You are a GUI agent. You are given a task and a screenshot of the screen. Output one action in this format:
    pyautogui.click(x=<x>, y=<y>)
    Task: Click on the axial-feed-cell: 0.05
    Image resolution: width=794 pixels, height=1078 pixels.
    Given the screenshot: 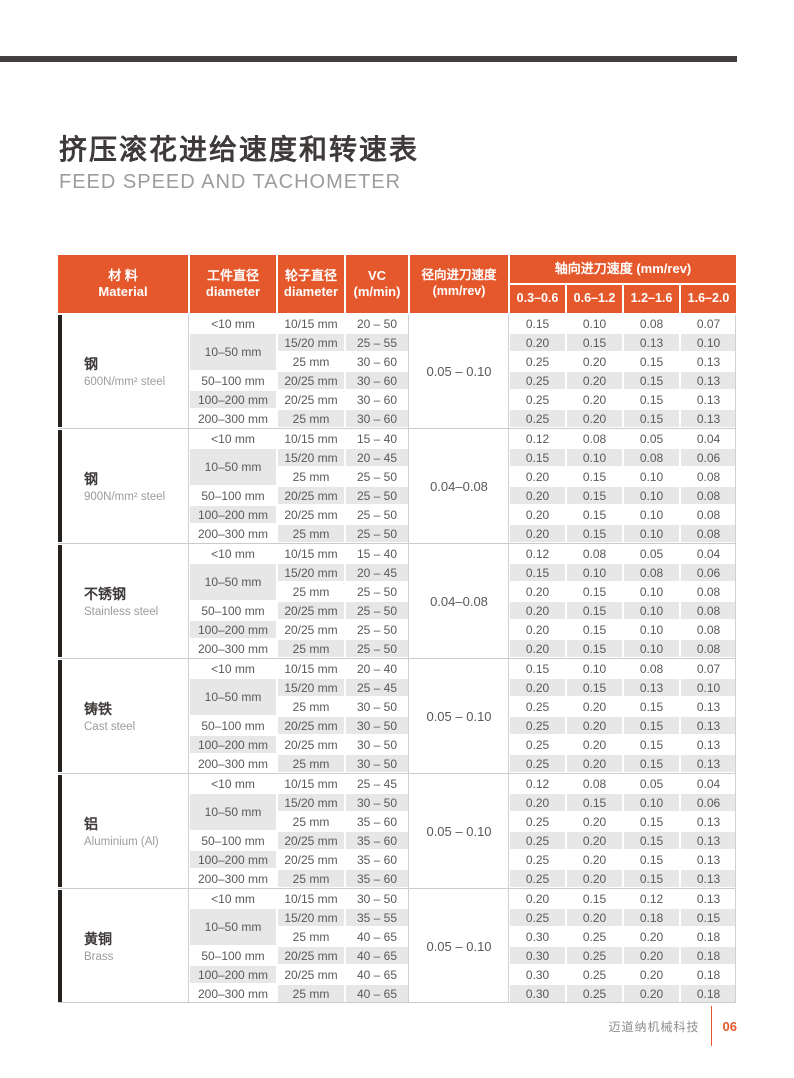 What is the action you would take?
    pyautogui.click(x=651, y=438)
    